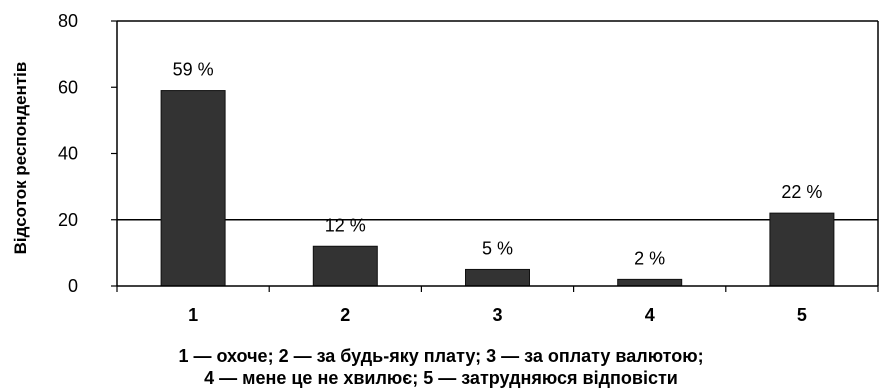  I want to click on y-tick-label: 0, so click(73, 286).